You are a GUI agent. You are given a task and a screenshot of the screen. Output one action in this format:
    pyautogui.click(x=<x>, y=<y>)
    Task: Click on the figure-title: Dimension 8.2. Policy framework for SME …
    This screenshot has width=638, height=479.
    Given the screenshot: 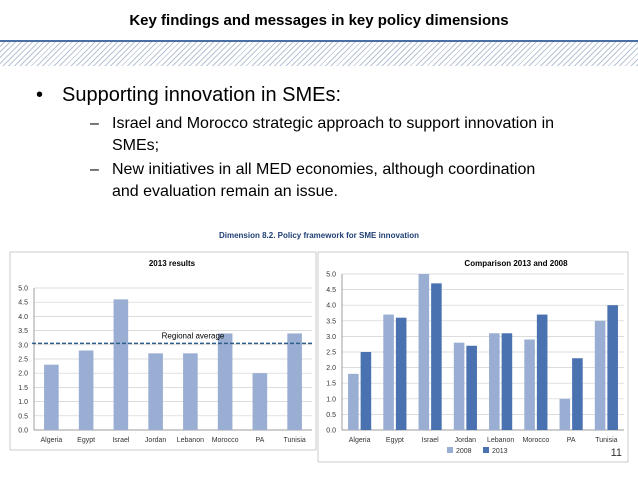 What is the action you would take?
    pyautogui.click(x=319, y=235)
    